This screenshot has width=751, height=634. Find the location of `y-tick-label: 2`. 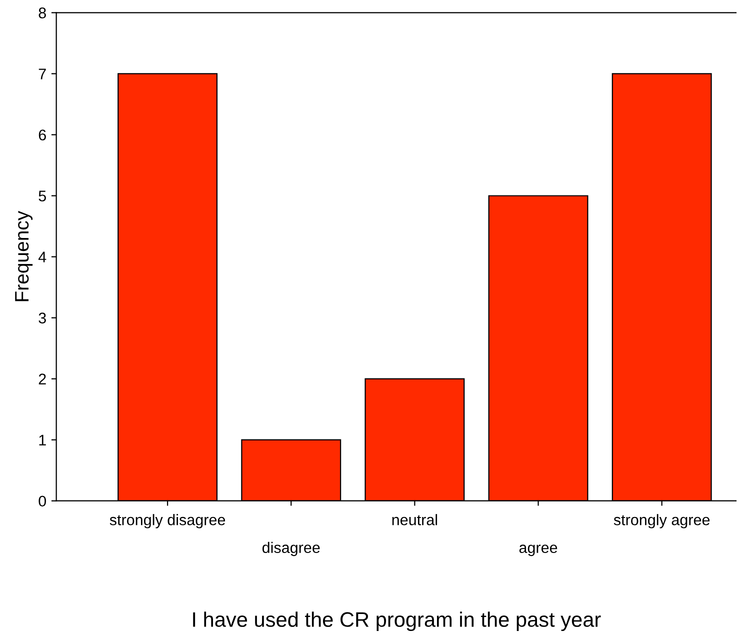

y-tick-label: 2 is located at coordinates (42, 379).